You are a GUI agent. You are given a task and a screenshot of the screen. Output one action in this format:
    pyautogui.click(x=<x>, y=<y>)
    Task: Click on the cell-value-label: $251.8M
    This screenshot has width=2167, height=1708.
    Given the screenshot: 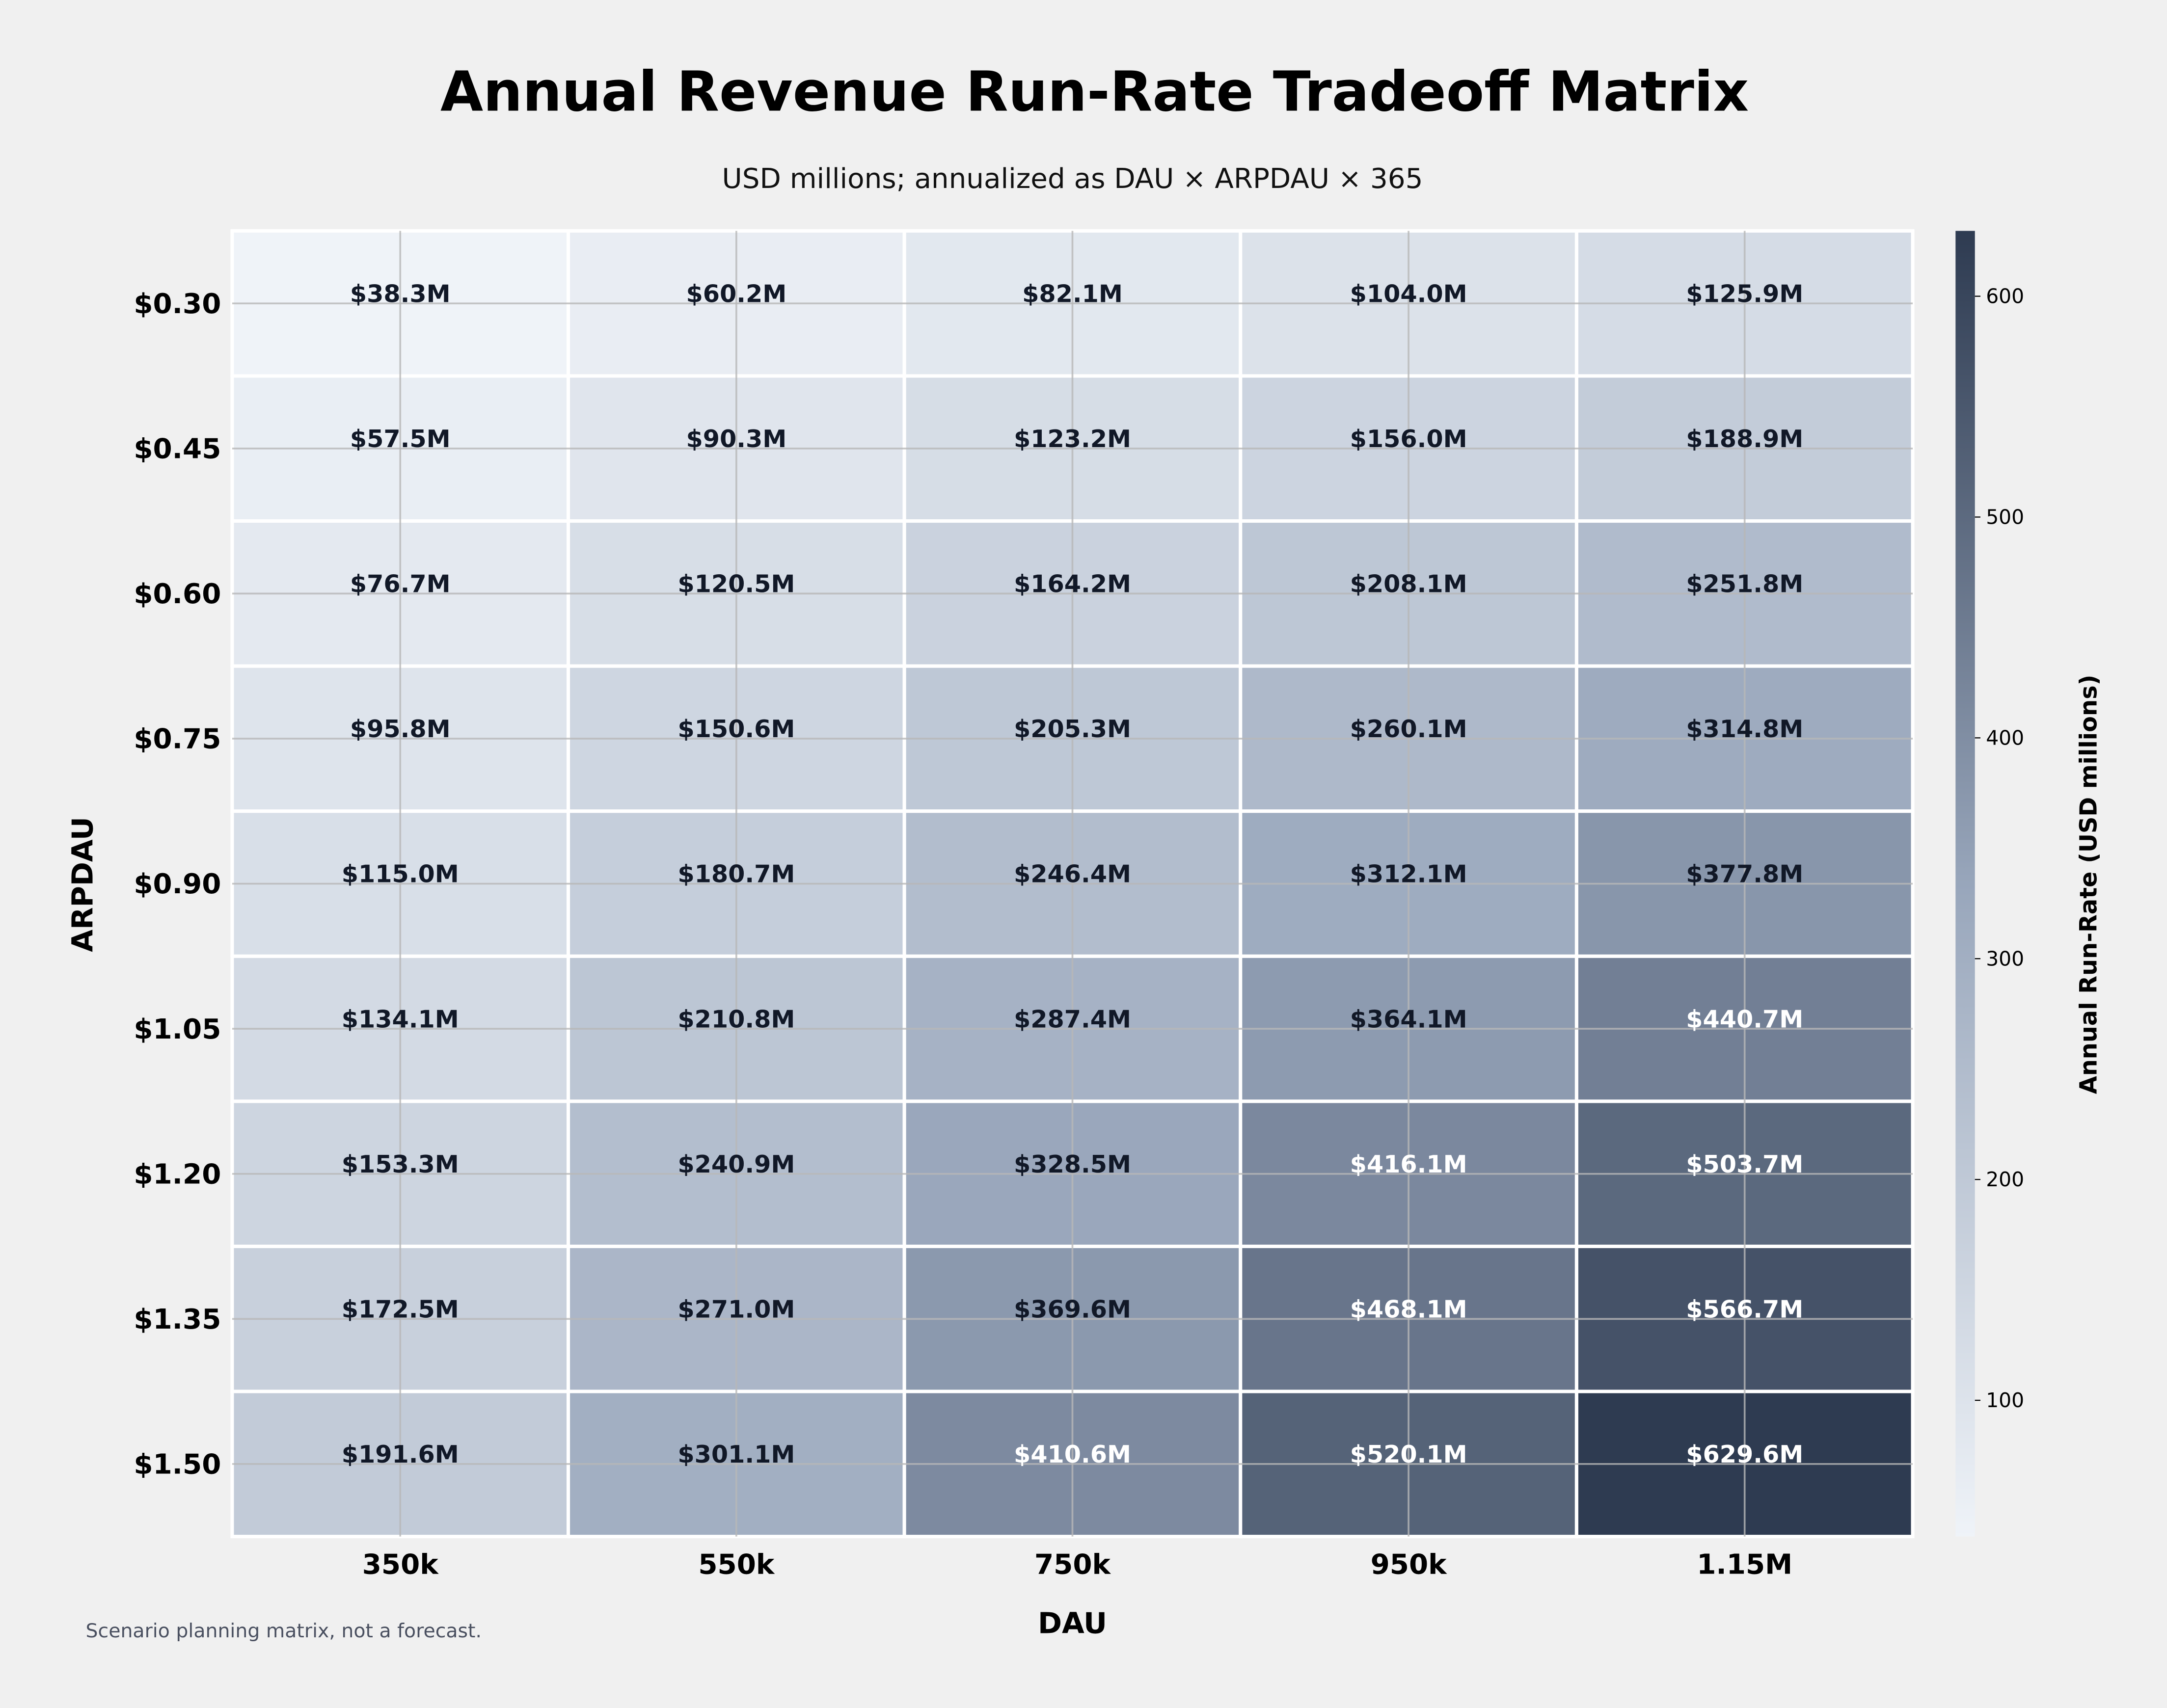 What is the action you would take?
    pyautogui.click(x=1744, y=584)
    